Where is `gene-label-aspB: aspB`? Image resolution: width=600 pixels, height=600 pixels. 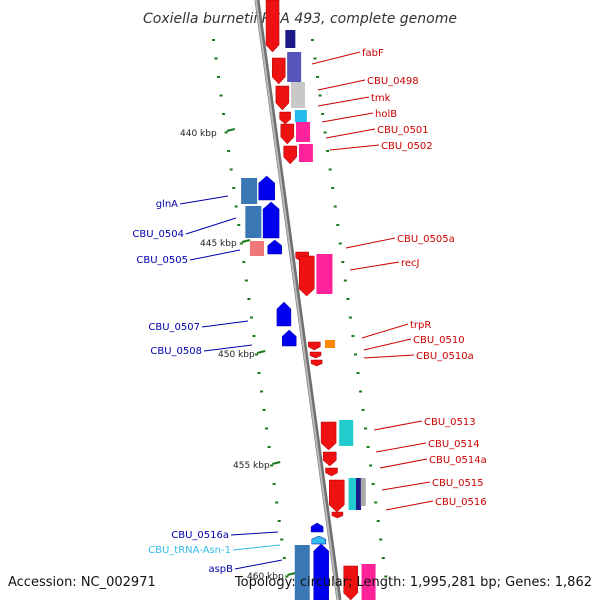
gene-label-aspB: aspB is located at coordinates (220, 569).